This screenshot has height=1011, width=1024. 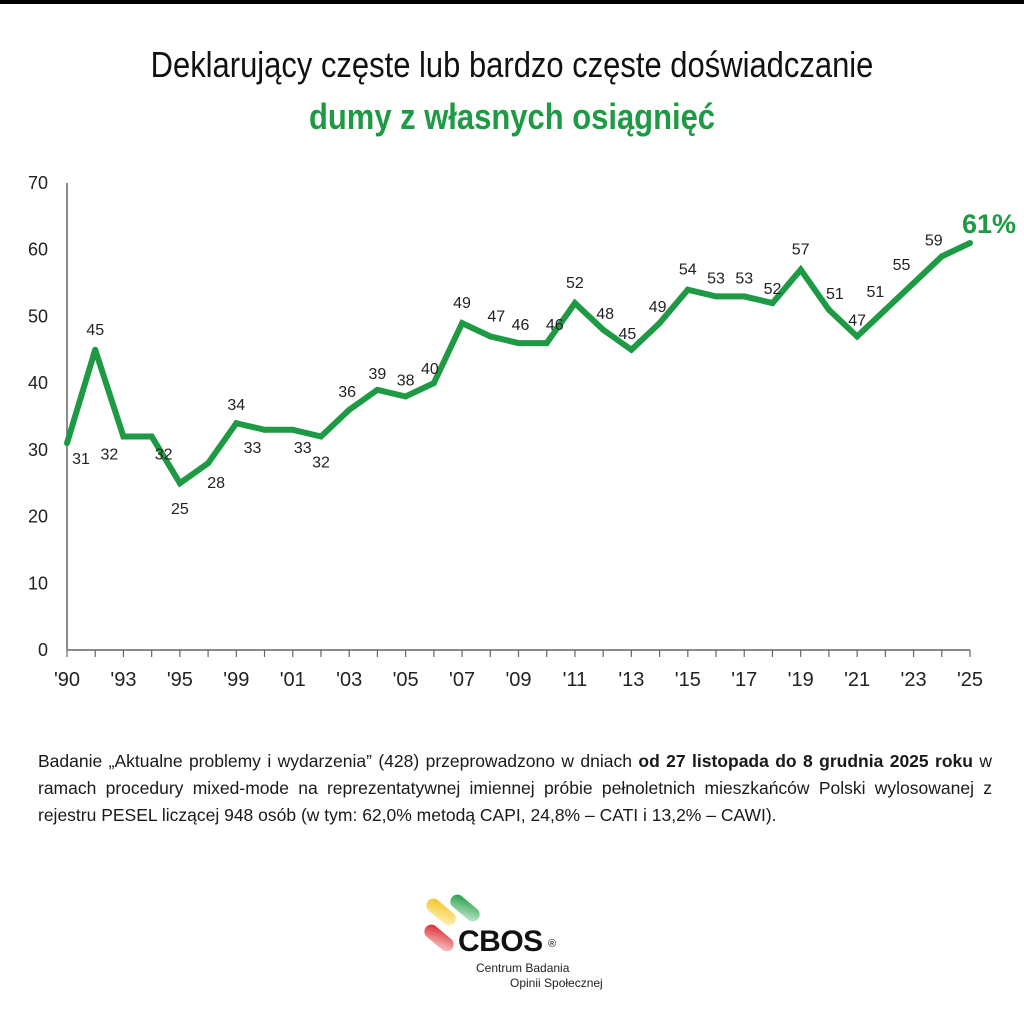 I want to click on chart-subtitle: dumy z własnych osiągnięć, so click(x=512, y=116).